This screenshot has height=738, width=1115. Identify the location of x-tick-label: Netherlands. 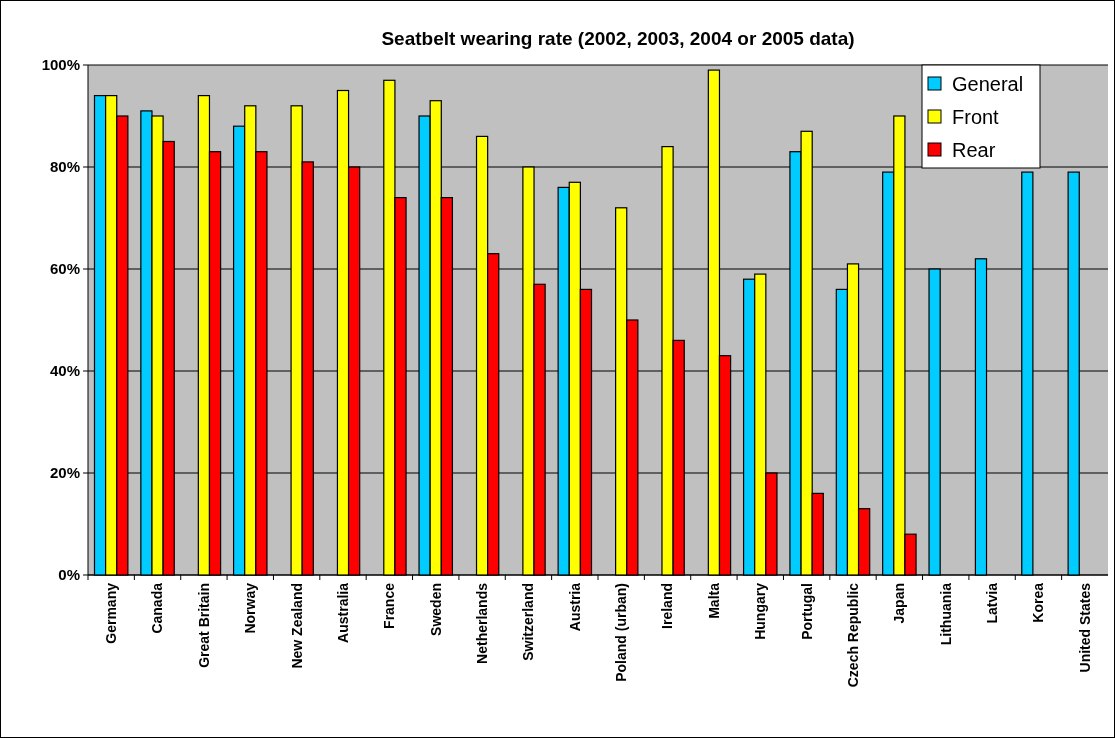
(481, 623).